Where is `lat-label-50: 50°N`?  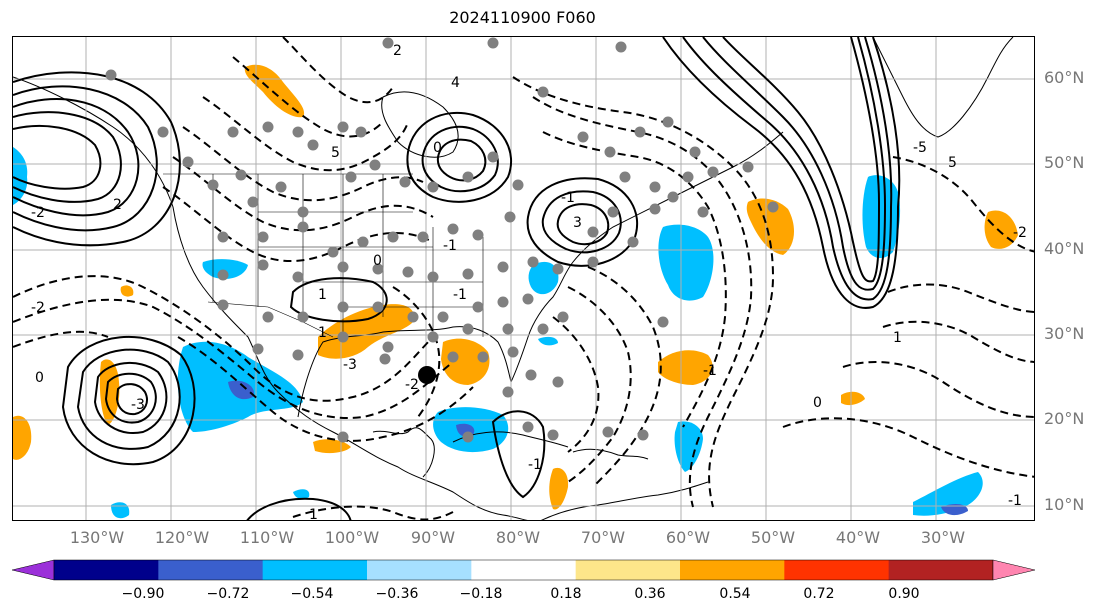
lat-label-50: 50°N is located at coordinates (1064, 162).